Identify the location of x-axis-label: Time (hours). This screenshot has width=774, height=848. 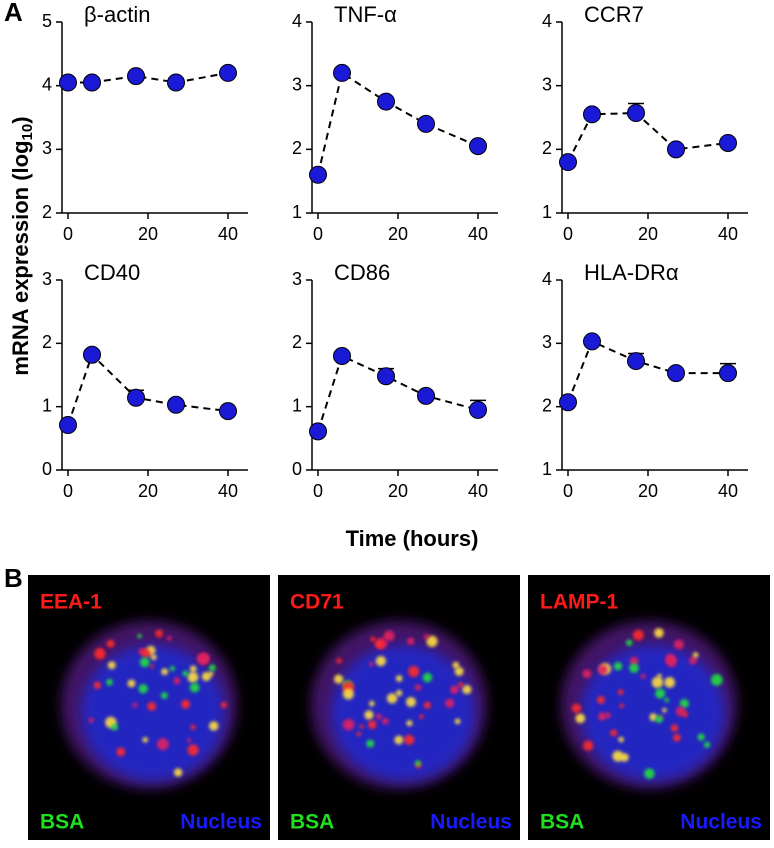
(412, 538).